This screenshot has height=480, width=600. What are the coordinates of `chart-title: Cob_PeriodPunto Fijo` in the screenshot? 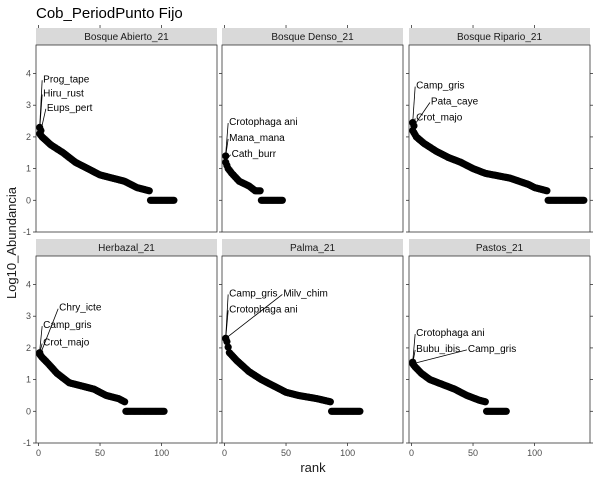 It's located at (109, 13).